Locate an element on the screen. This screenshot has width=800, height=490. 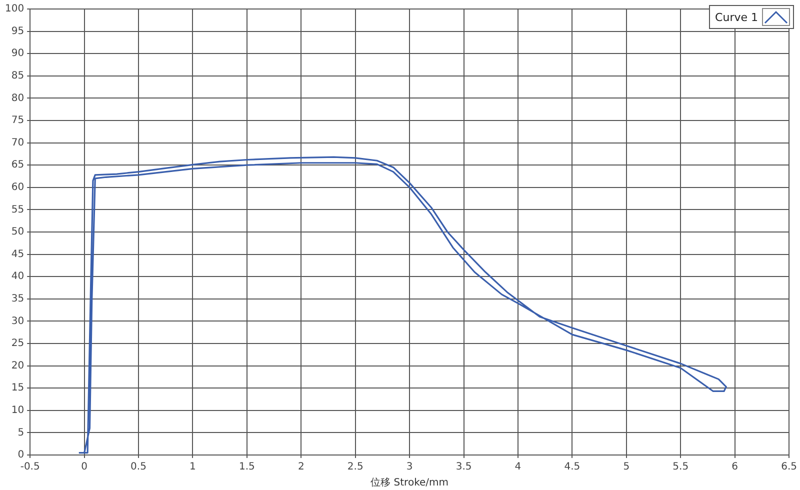
x-tick-label: 4.5 is located at coordinates (572, 467).